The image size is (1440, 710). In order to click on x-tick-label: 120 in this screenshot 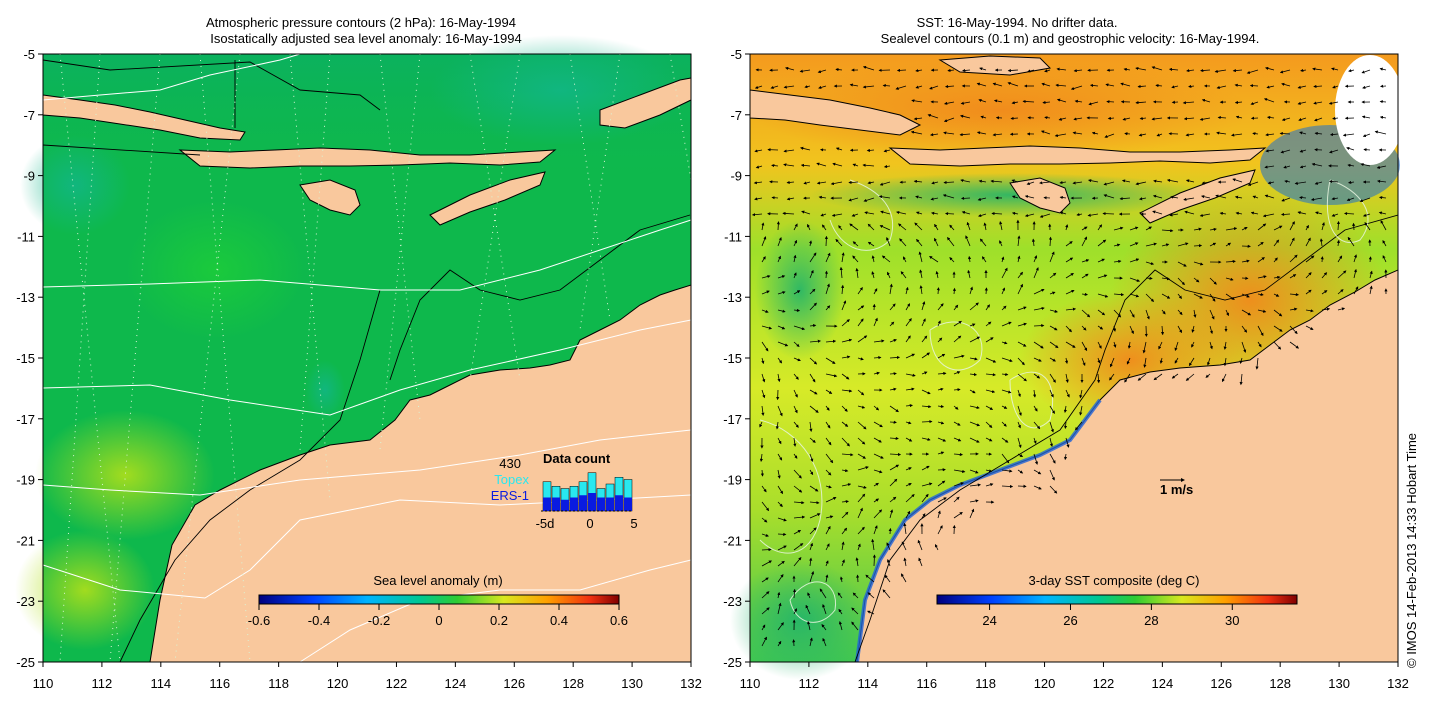, I will do `click(338, 683)`.